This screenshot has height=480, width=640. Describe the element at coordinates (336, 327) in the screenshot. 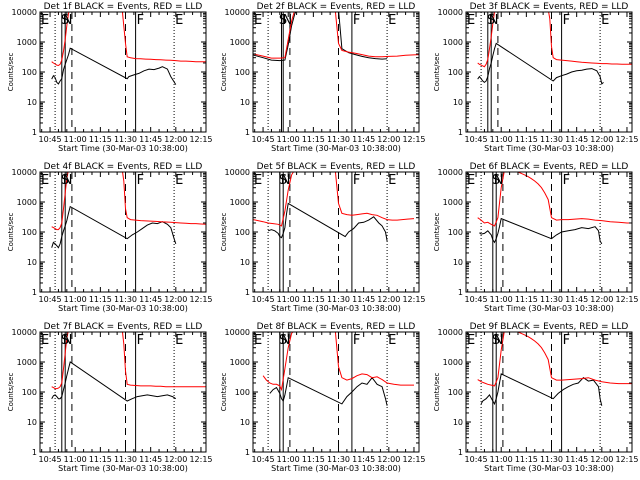

I see `panel-title: Det 8f BLACK = Events, RED = LLD` at that location.